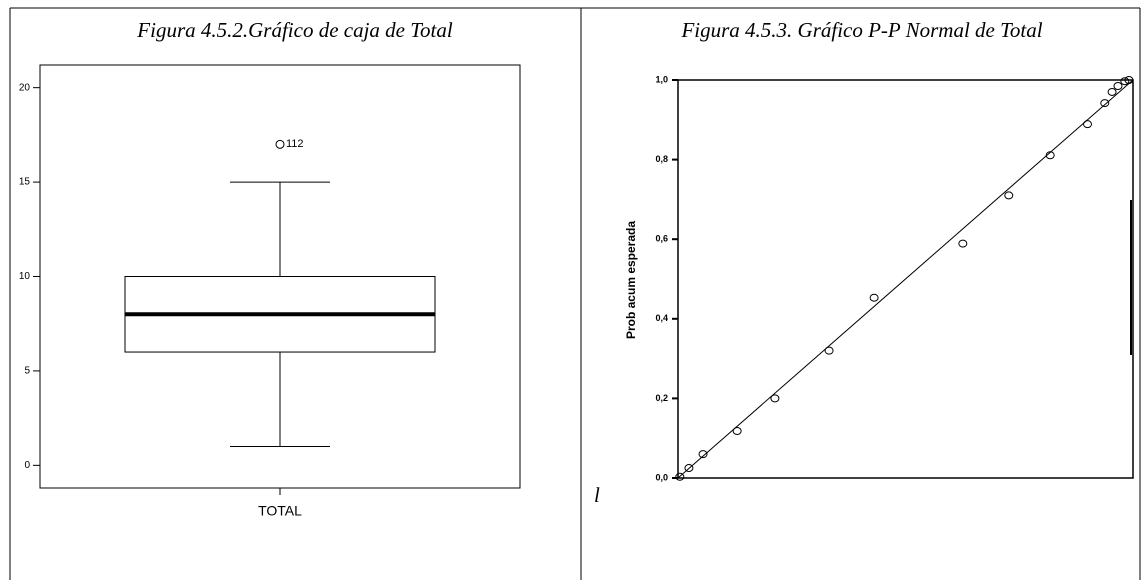  Describe the element at coordinates (631, 280) in the screenshot. I see `y-axis-label: Prob acum esperada` at that location.